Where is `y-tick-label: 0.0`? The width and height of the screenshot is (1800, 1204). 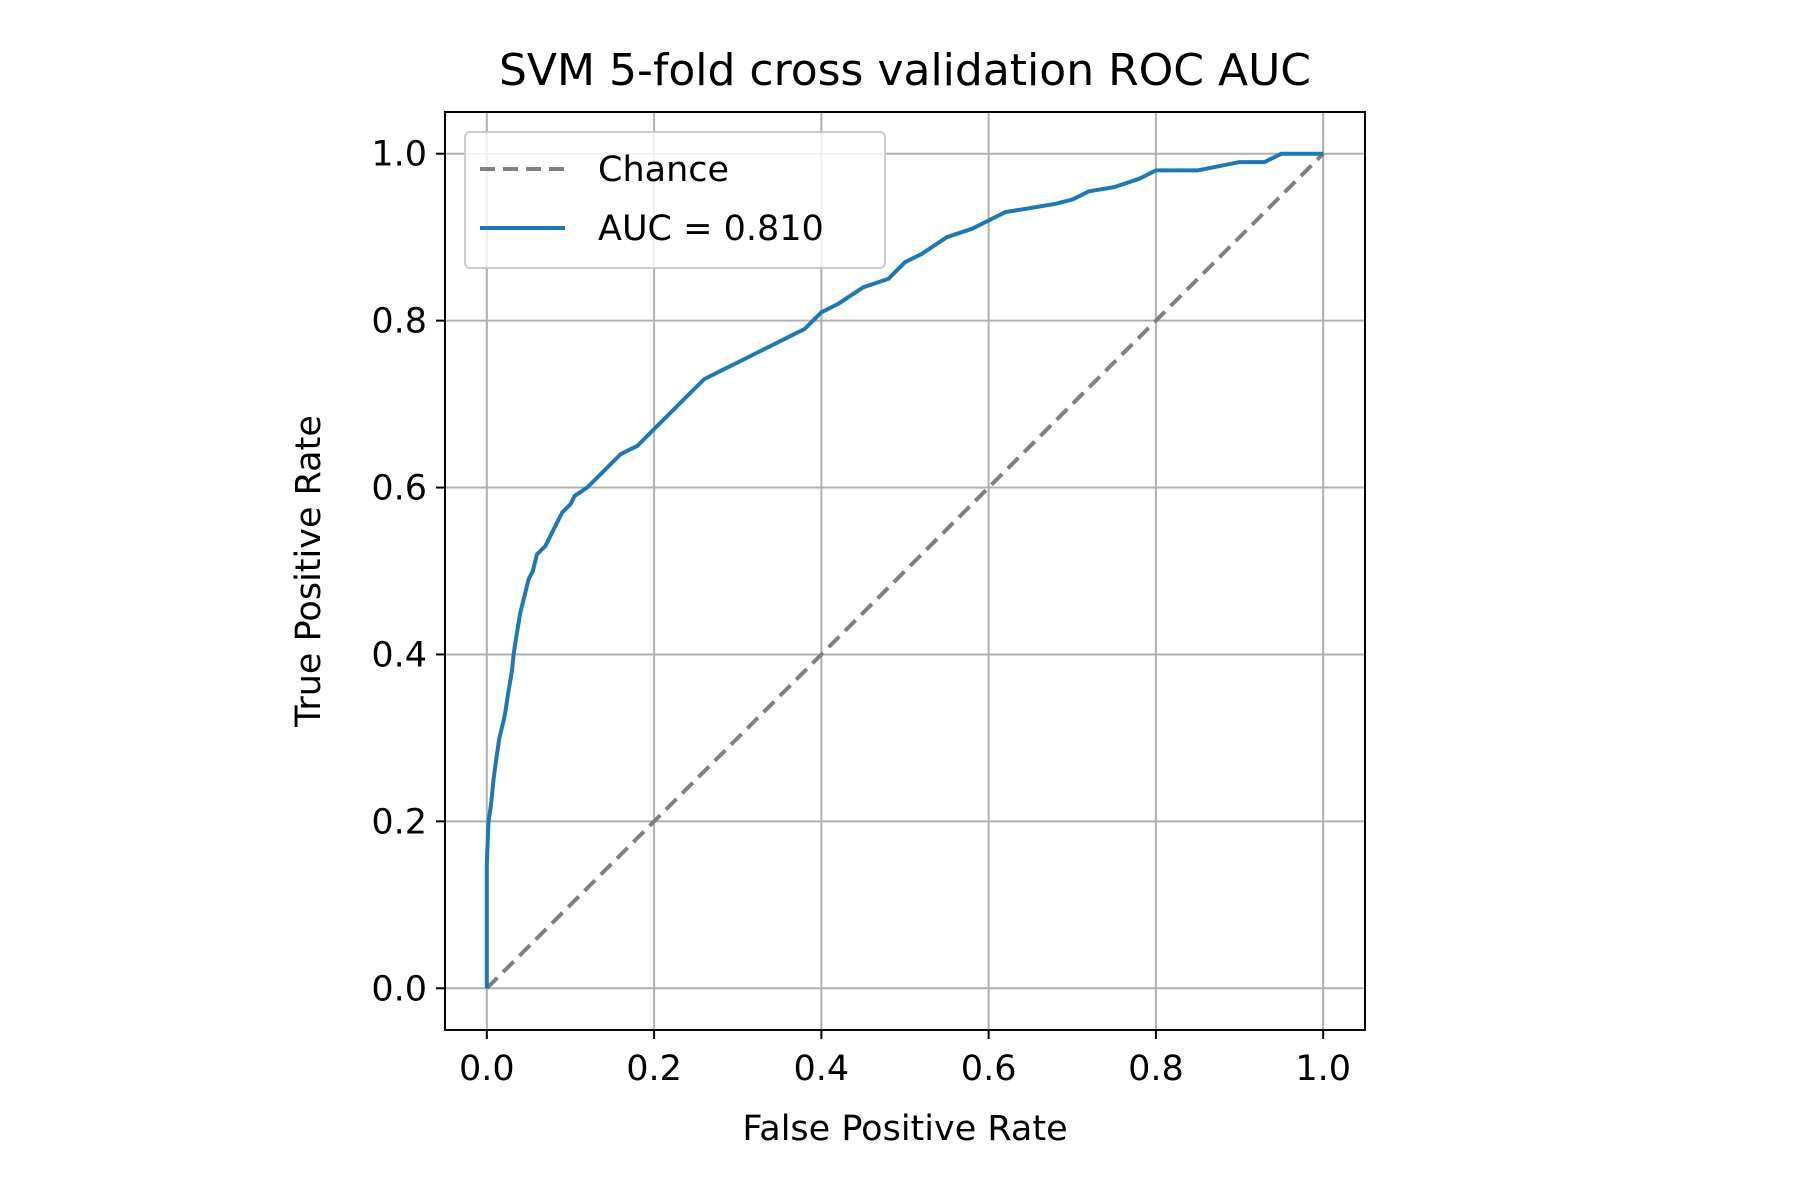
y-tick-label: 0.0 is located at coordinates (399, 989).